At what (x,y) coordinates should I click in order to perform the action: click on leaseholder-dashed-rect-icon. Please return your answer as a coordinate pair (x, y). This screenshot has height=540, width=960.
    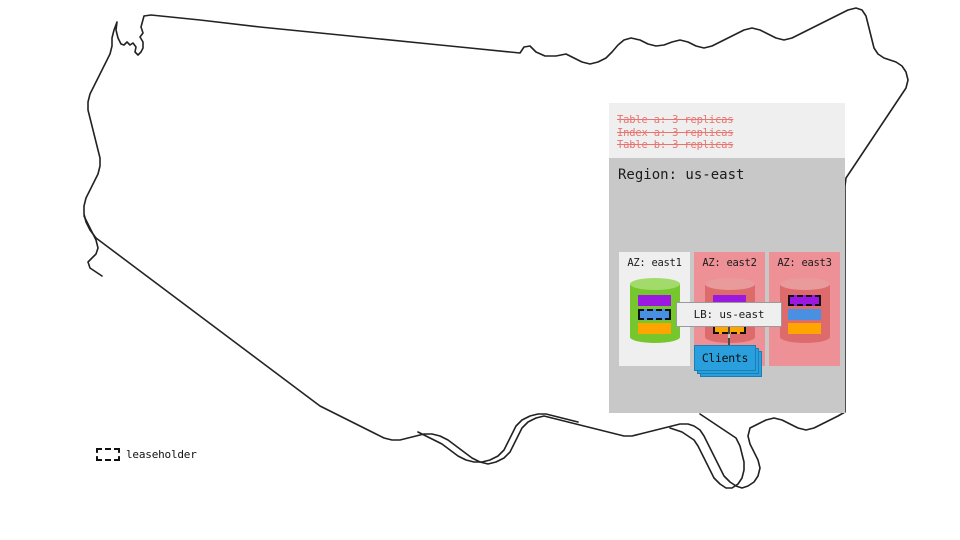
    Looking at the image, I should click on (108, 454).